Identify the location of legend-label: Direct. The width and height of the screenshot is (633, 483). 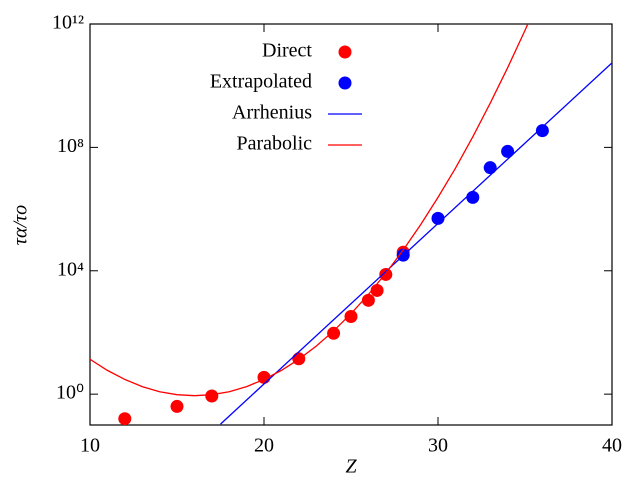
(287, 51).